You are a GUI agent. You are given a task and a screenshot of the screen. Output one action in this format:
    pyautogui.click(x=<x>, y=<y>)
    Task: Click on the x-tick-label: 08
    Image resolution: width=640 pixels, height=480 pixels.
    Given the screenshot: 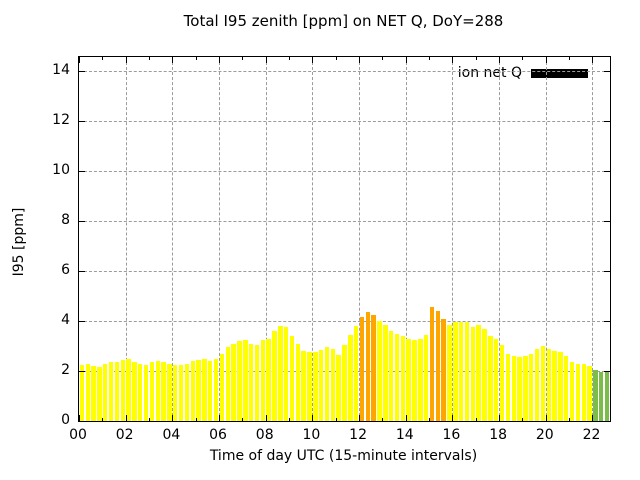 What is the action you would take?
    pyautogui.click(x=264, y=435)
    